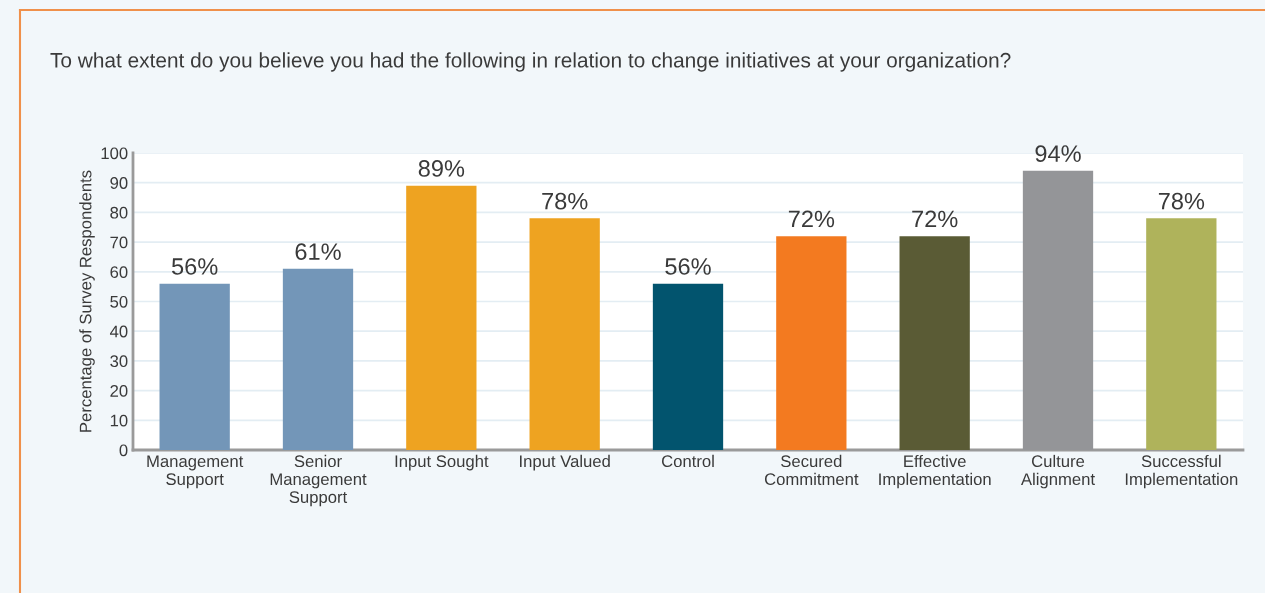  Describe the element at coordinates (195, 472) in the screenshot. I see `x-tick-label: Management Support` at that location.